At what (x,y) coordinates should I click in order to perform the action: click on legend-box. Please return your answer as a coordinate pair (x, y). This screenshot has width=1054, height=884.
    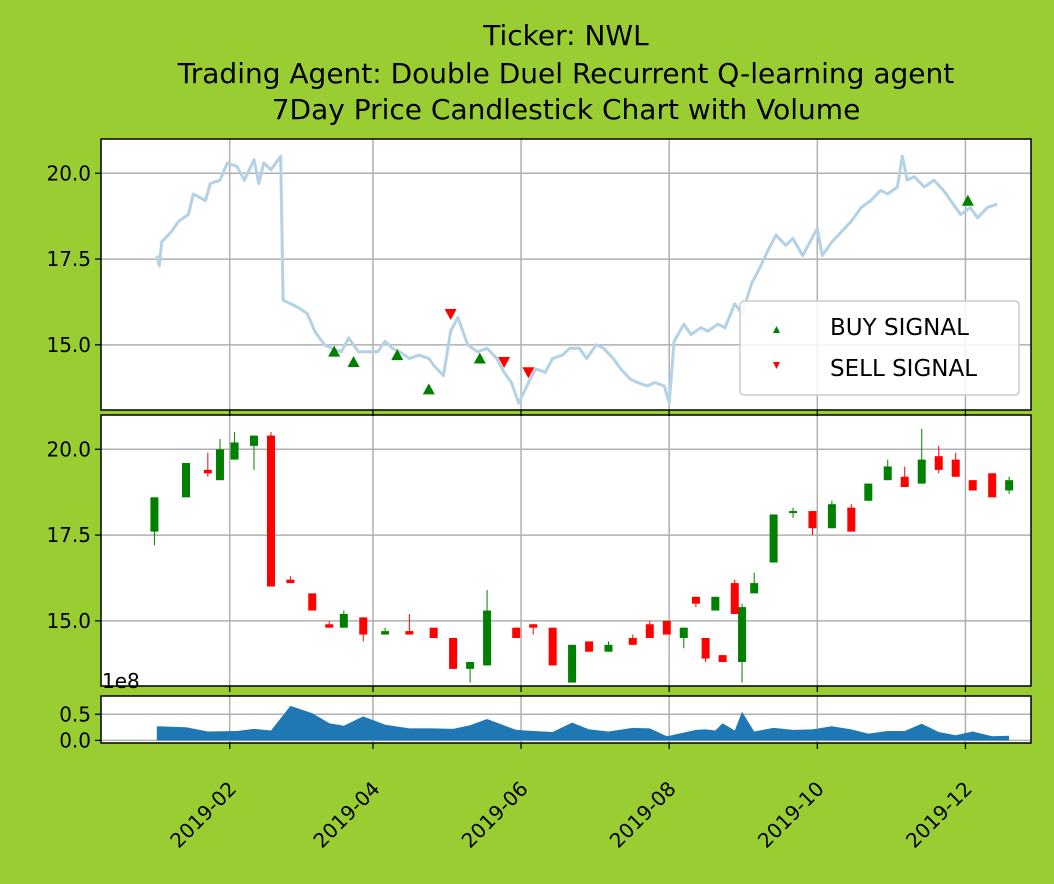
    Looking at the image, I should click on (879, 348).